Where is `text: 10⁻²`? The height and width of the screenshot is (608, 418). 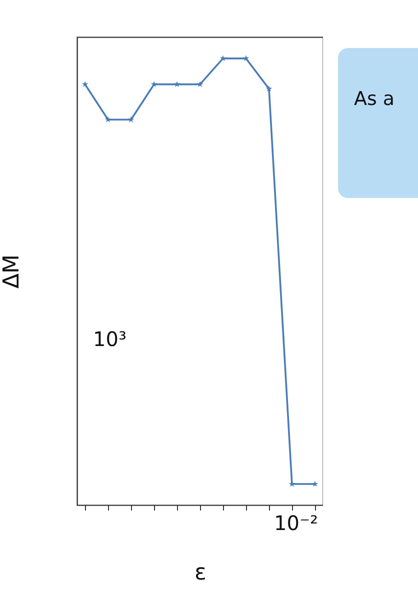 text: 10⁻² is located at coordinates (296, 523).